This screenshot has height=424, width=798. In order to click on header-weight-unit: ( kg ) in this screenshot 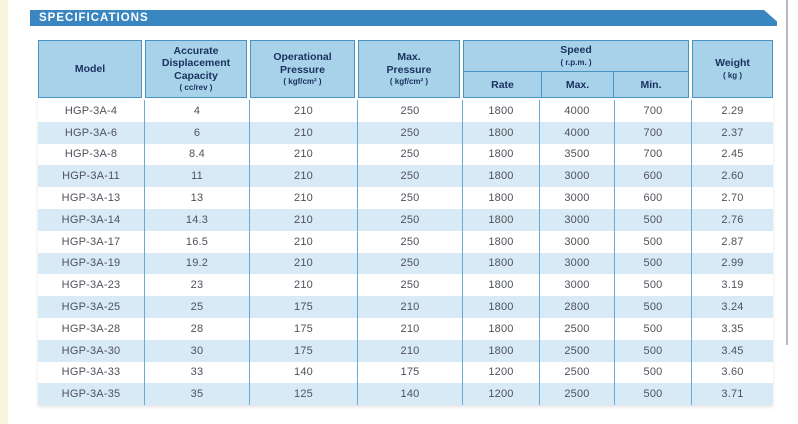, I will do `click(732, 75)`.